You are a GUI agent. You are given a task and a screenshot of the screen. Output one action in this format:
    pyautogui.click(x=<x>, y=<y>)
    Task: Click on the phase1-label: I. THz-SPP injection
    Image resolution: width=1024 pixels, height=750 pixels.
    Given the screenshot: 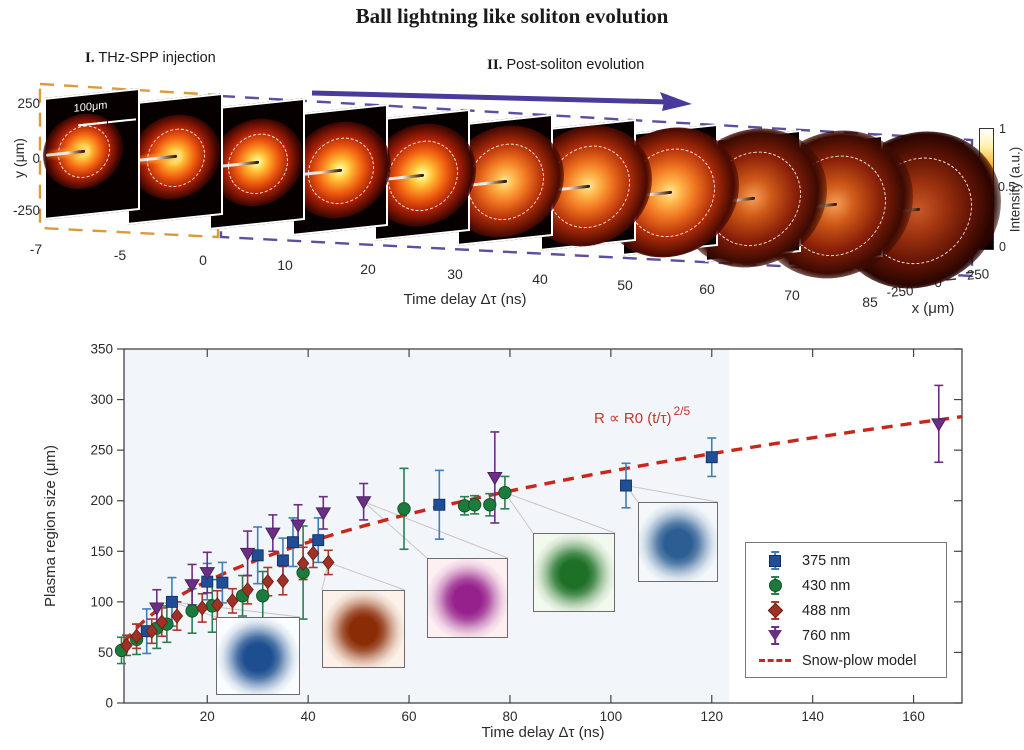 What is the action you would take?
    pyautogui.click(x=150, y=58)
    